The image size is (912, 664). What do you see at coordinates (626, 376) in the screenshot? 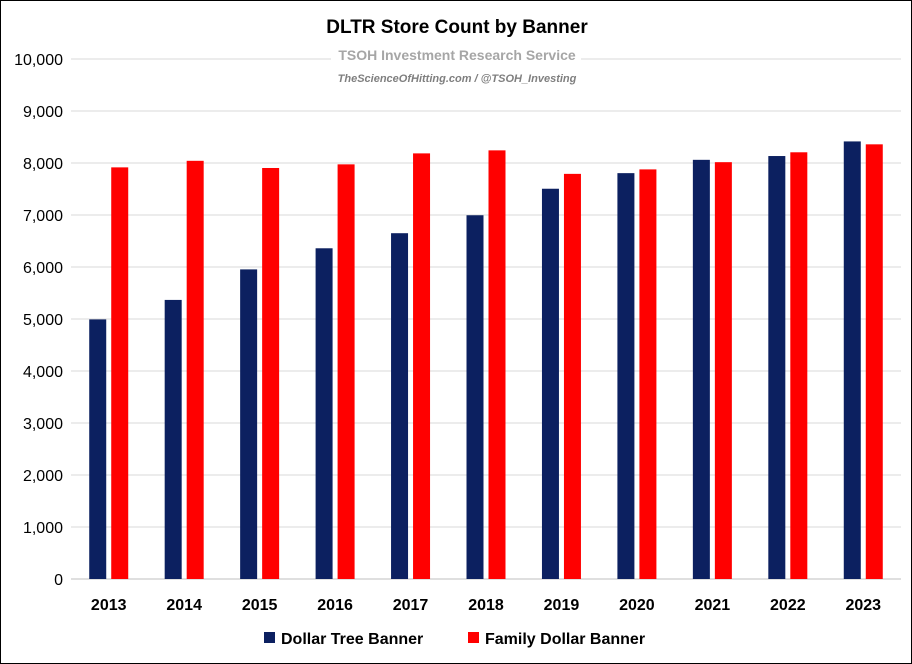
I see `bar-dollar-tree-2020` at bounding box center [626, 376].